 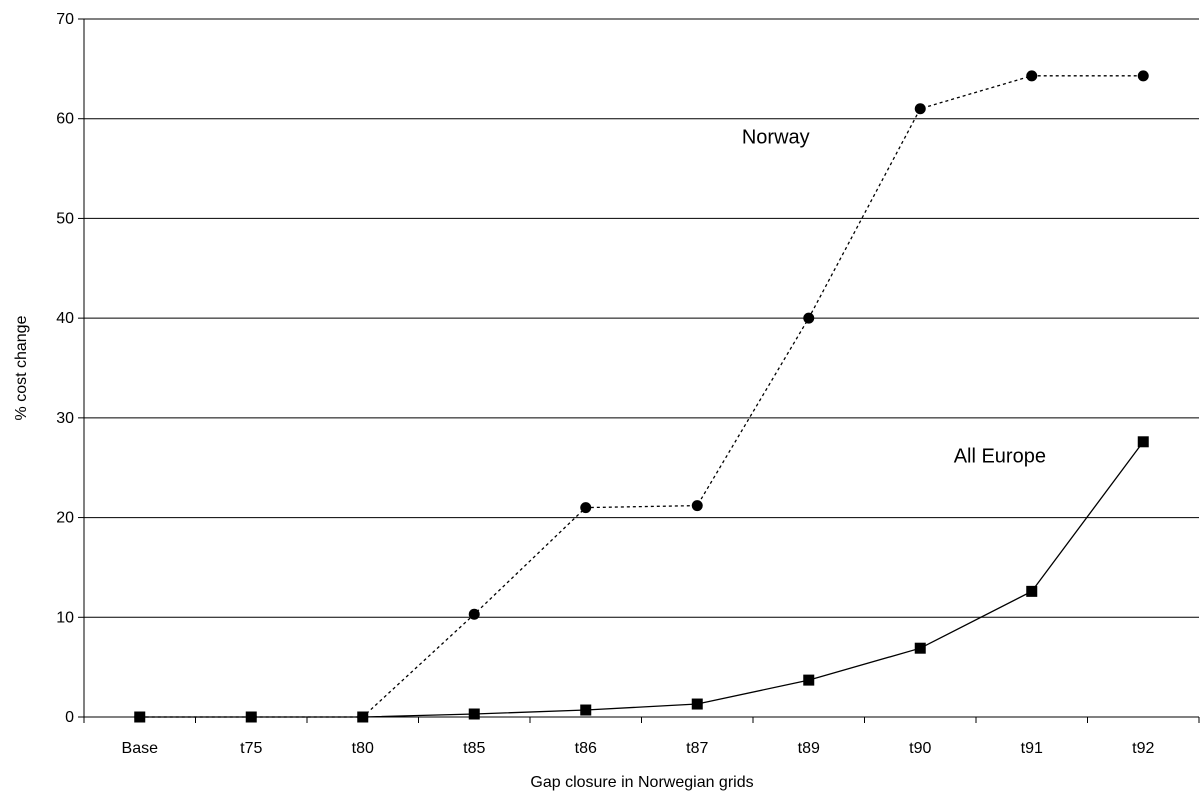 I want to click on y-tick-labels: 0 10 20 30 40 50 60 70, so click(x=65, y=368).